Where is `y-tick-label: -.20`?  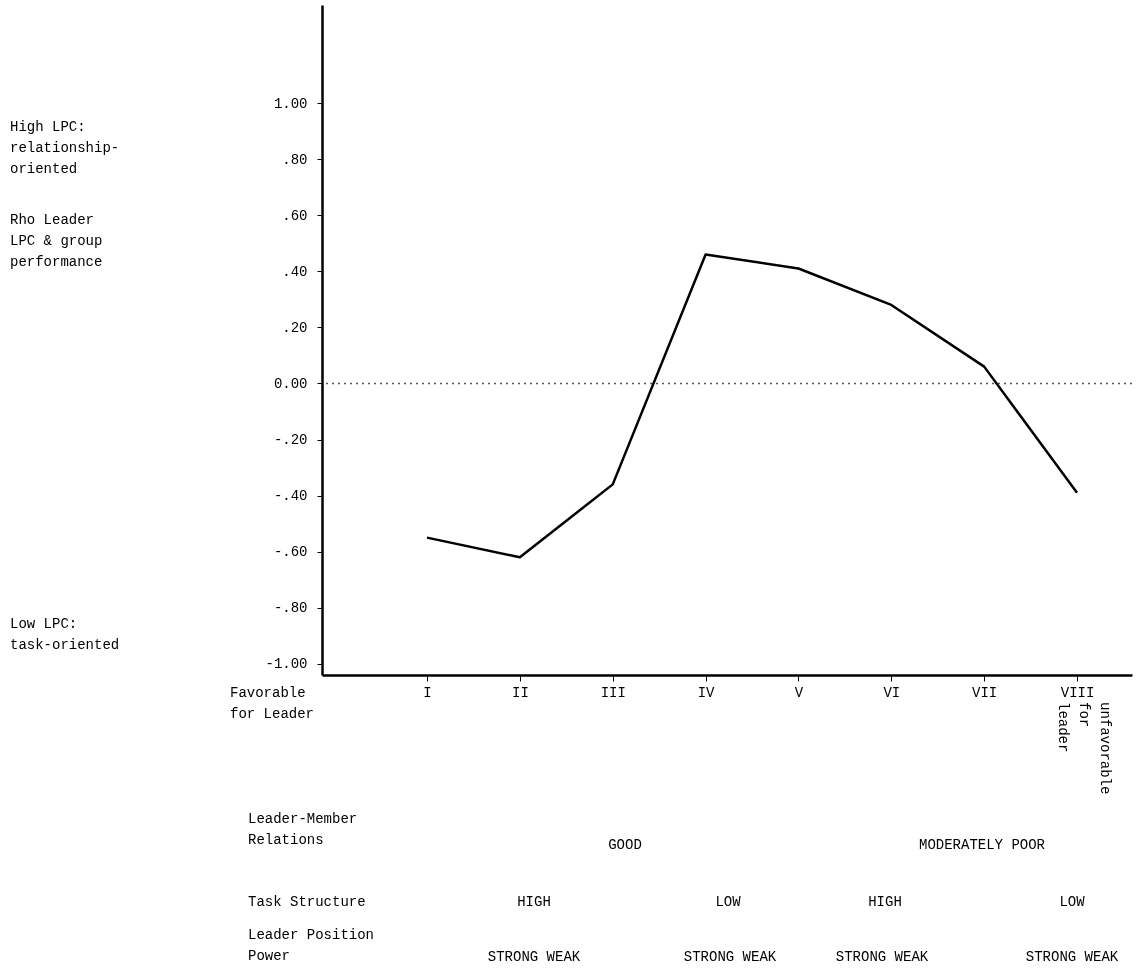 y-tick-label: -.20 is located at coordinates (290, 440).